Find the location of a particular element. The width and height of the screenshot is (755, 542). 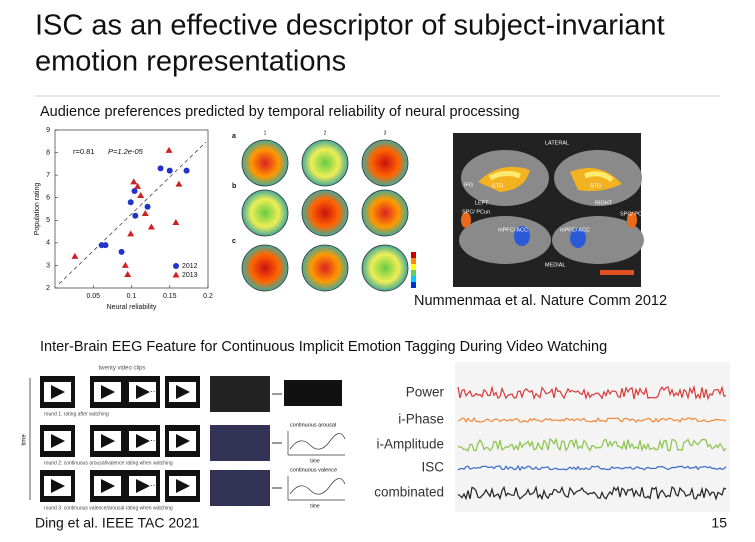

y-tick-label: 8 is located at coordinates (48, 152).